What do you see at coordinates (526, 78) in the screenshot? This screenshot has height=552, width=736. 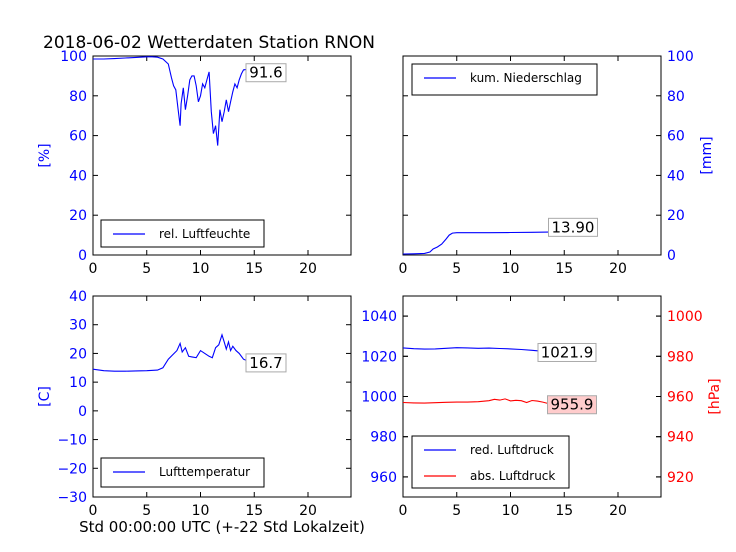 I see `legend-label: kum. Niederschlag` at bounding box center [526, 78].